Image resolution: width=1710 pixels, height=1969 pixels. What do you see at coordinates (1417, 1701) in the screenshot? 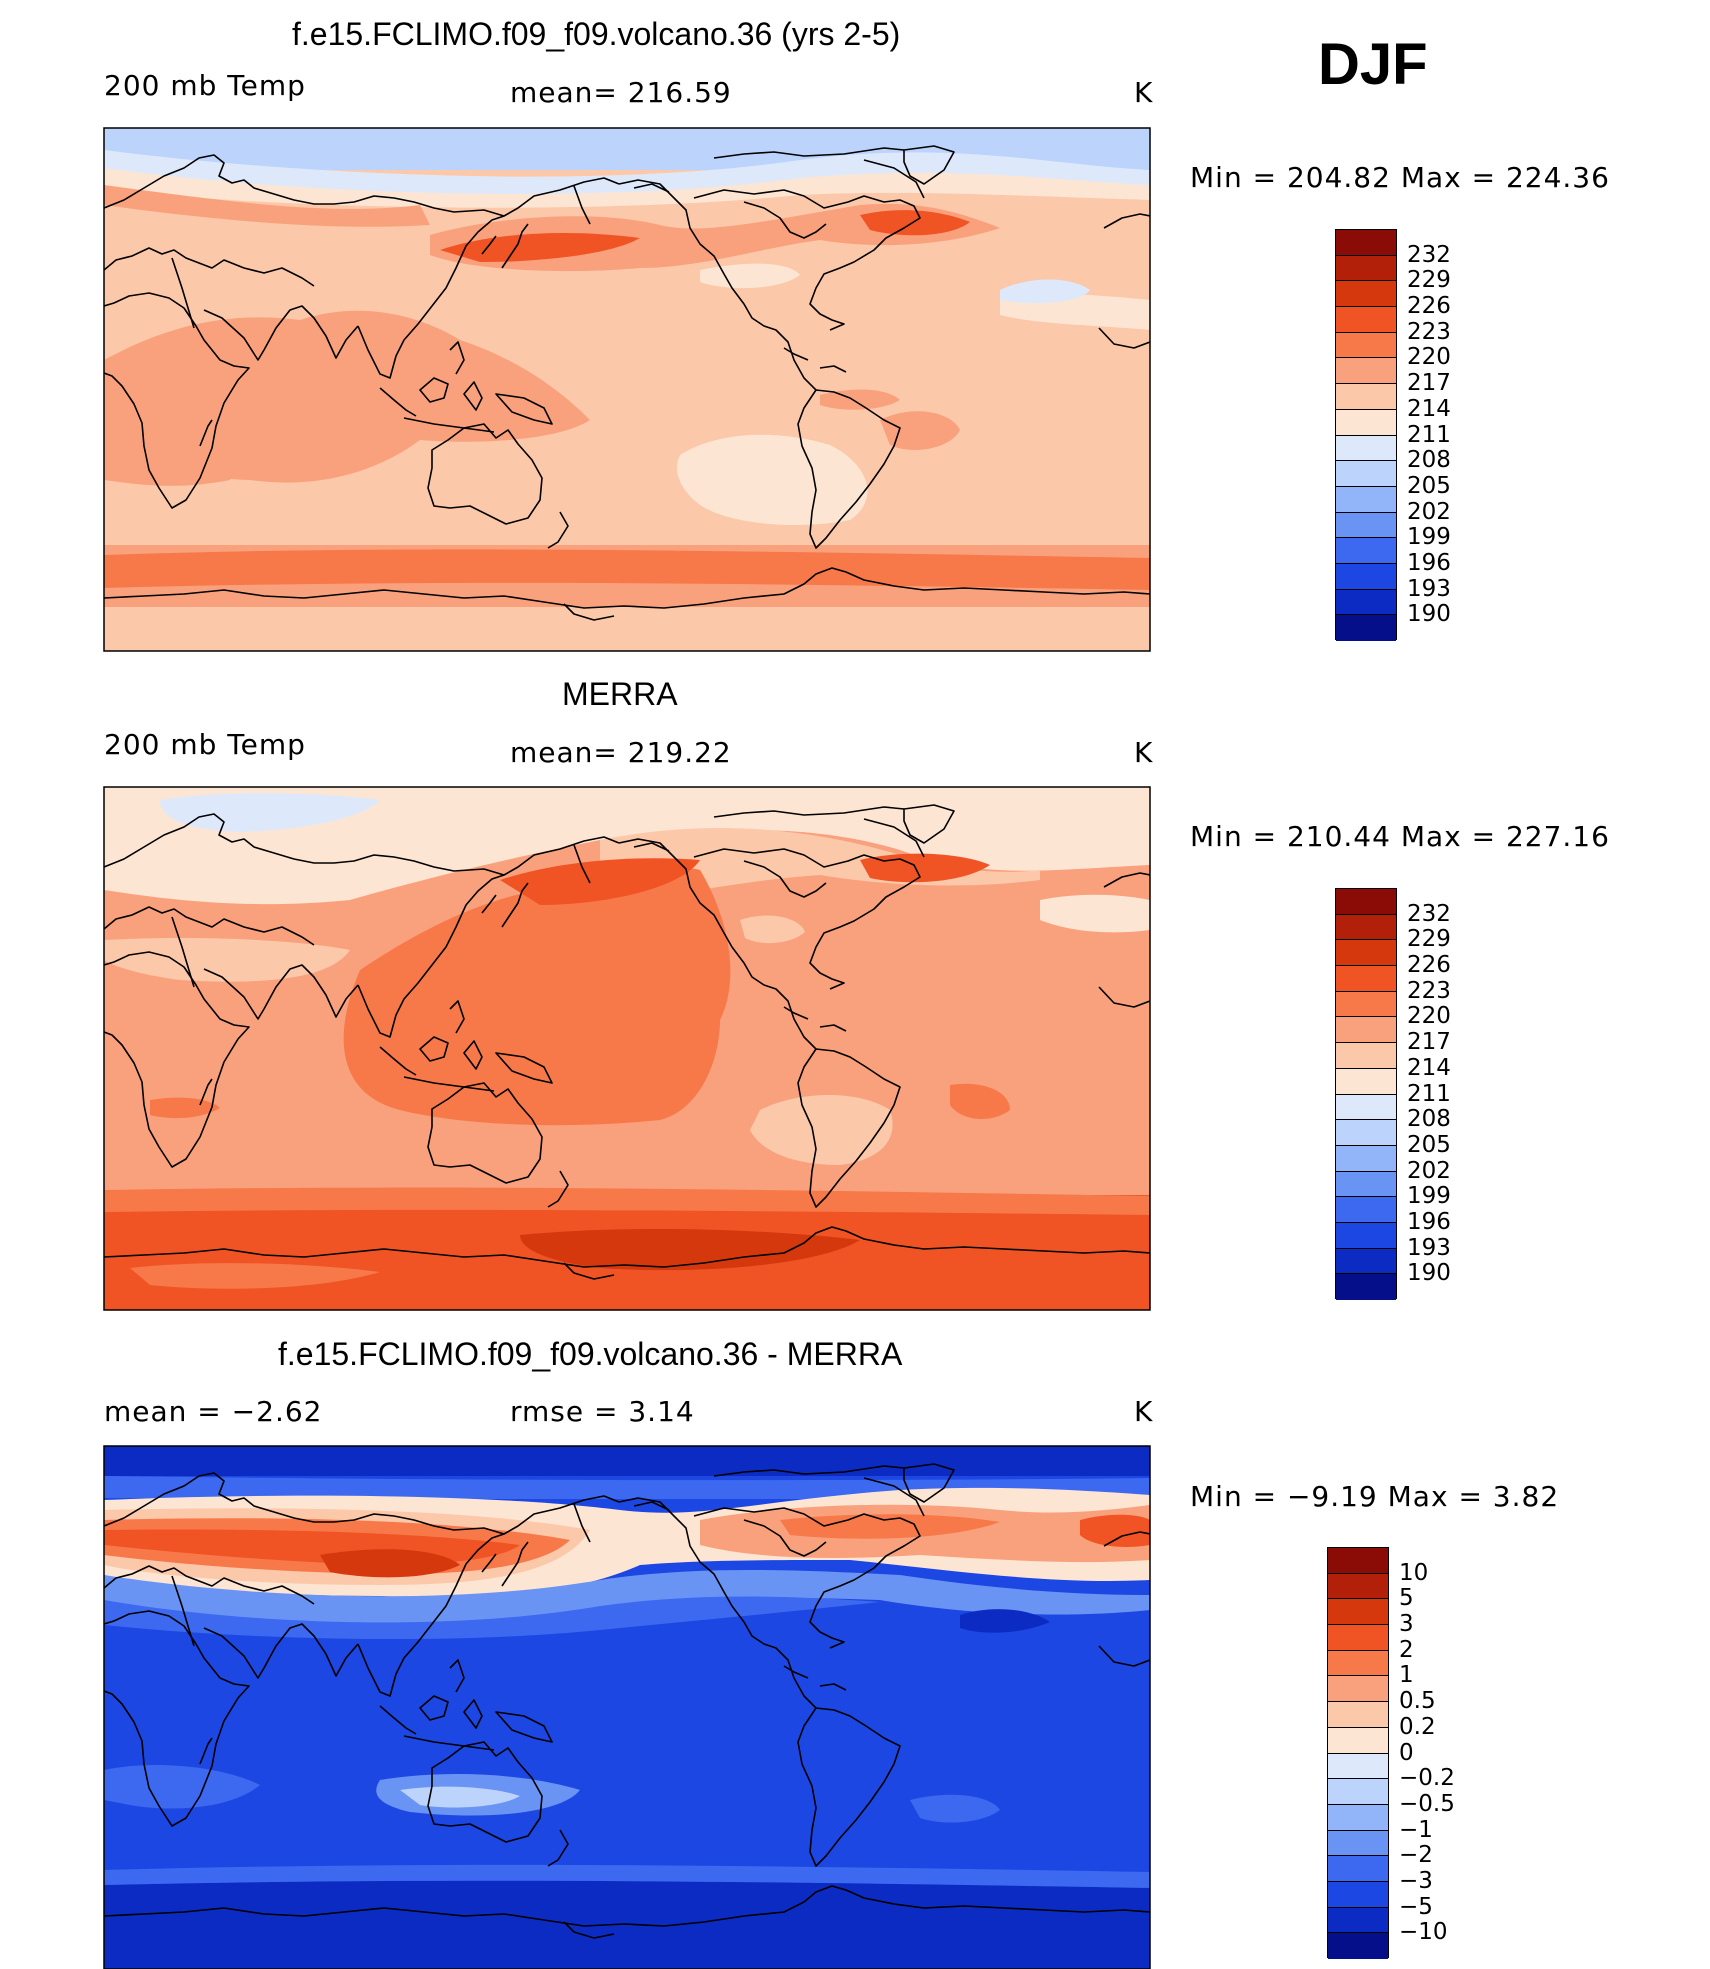
I see `colorbar-tick-label: 0.5` at bounding box center [1417, 1701].